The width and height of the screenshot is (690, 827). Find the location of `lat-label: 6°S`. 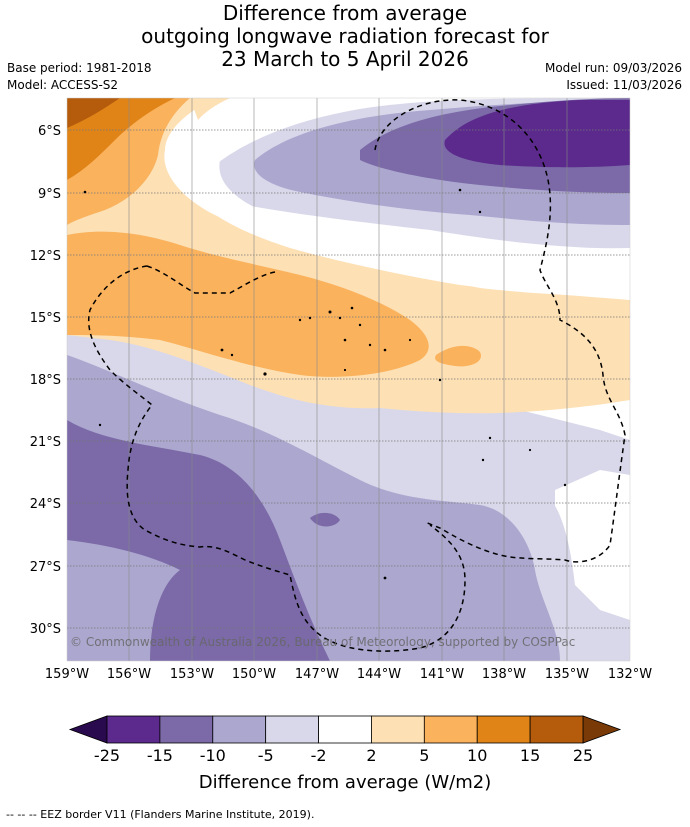

lat-label: 6°S is located at coordinates (49, 131).